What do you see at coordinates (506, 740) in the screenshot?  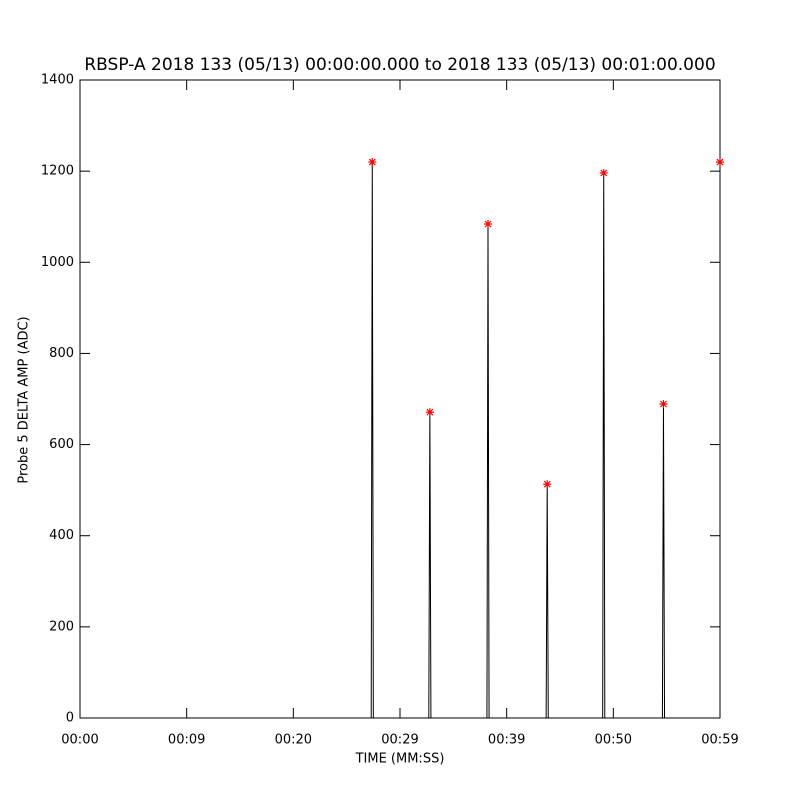 I see `x-tick-label: 00:39` at bounding box center [506, 740].